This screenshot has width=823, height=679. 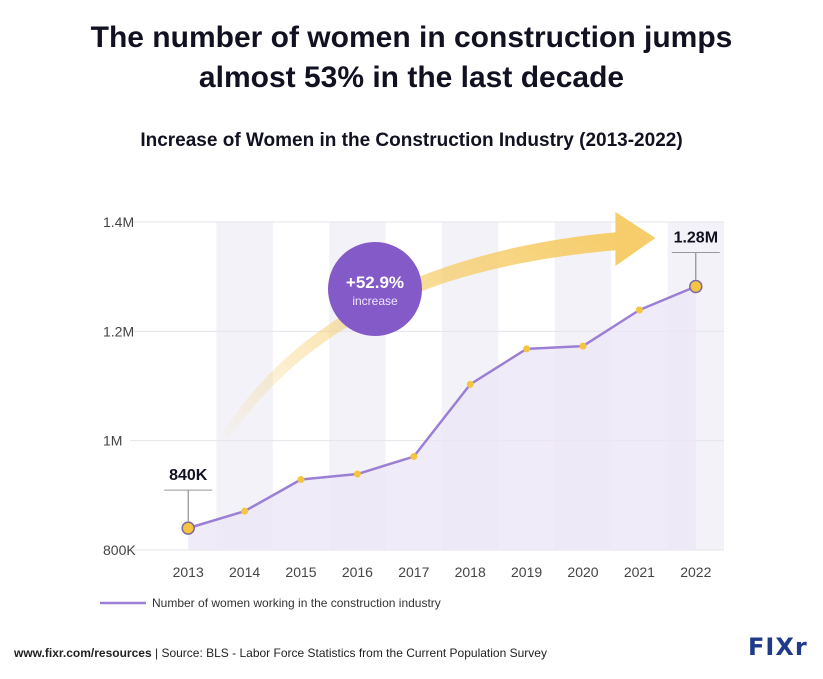 What do you see at coordinates (639, 572) in the screenshot?
I see `x-tick-label: 2021` at bounding box center [639, 572].